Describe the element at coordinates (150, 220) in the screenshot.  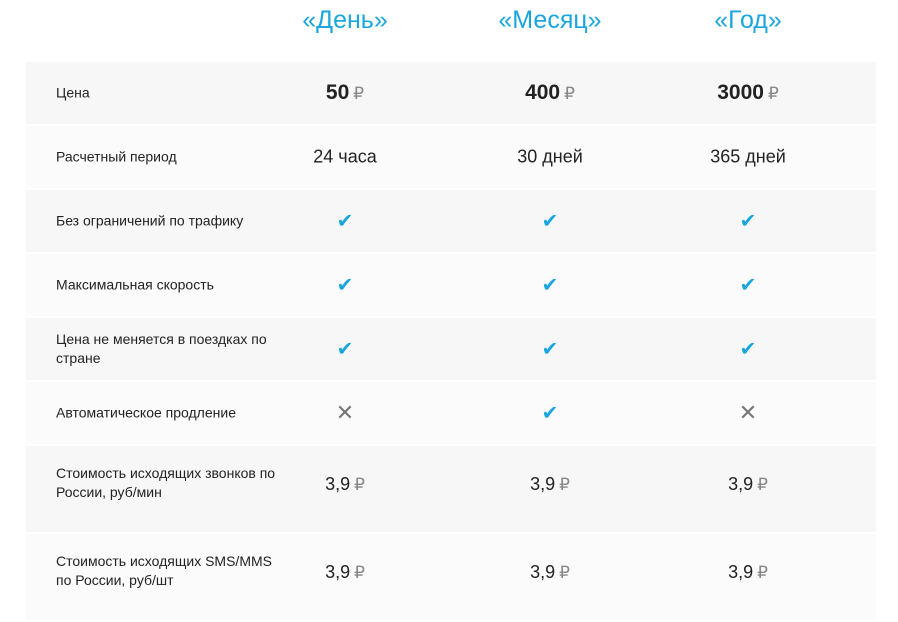
I see `row-label: Без ограничений по трафику` at that location.